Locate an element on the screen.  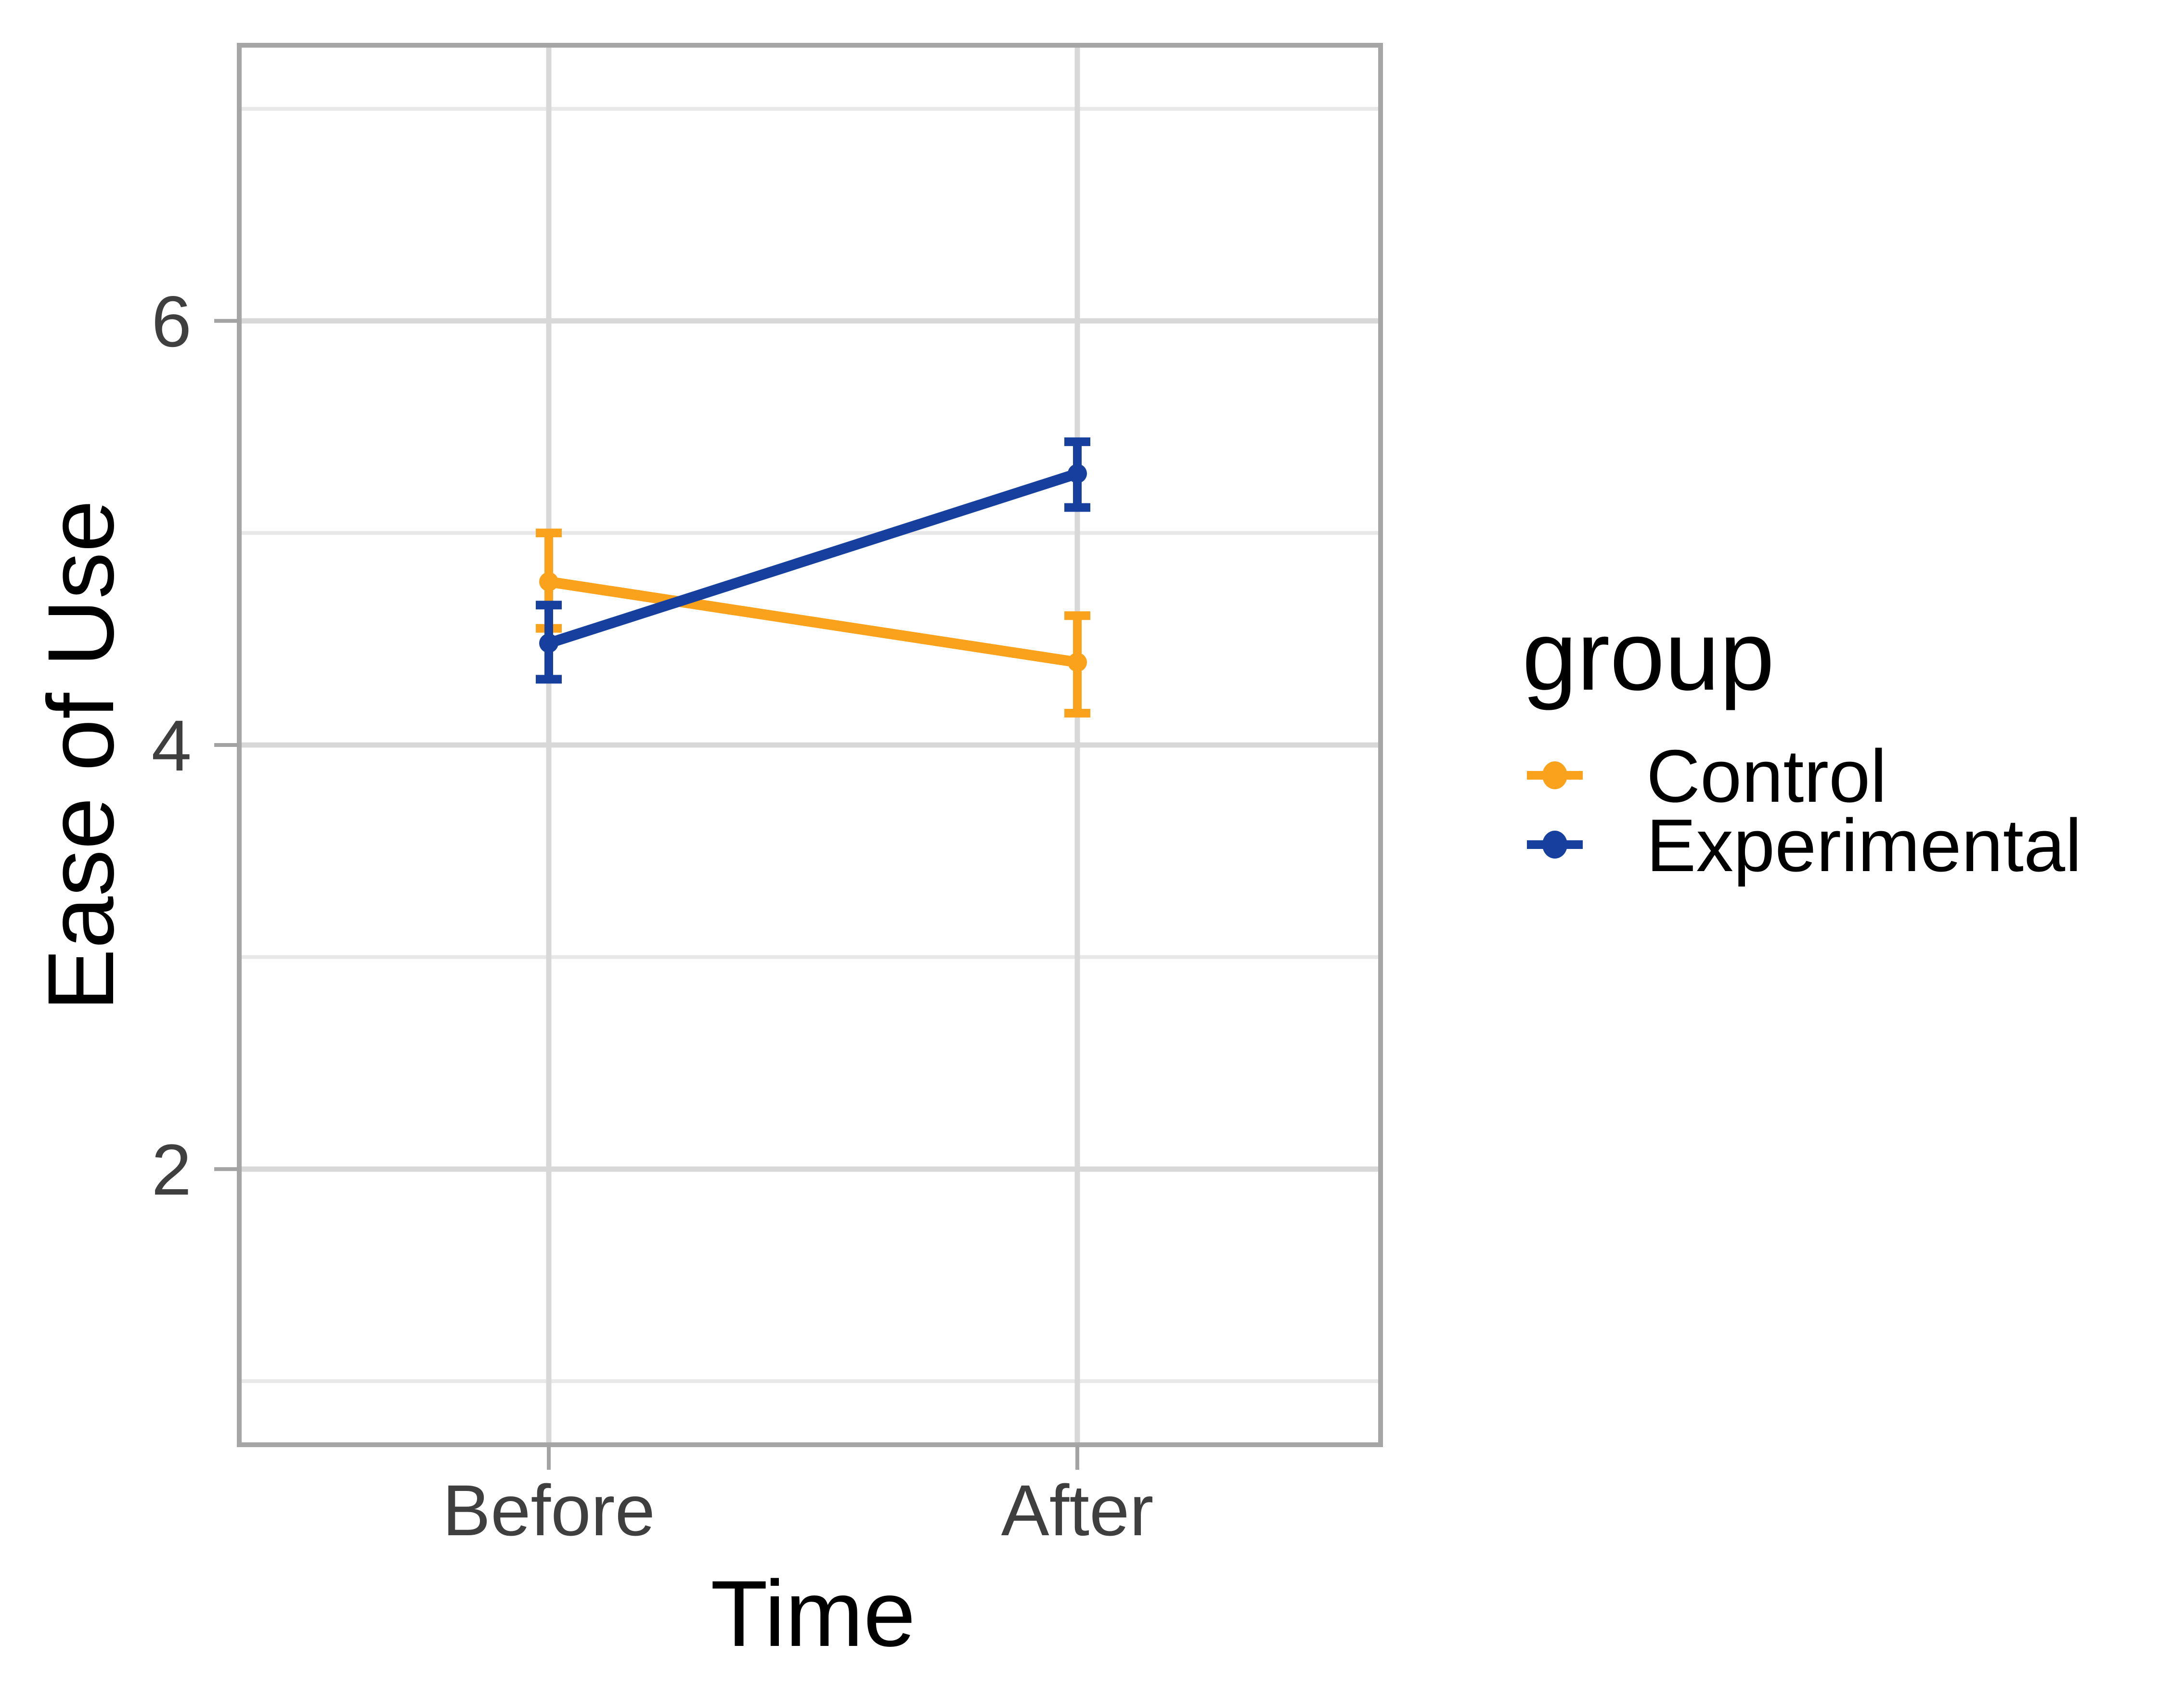
legend-title: group is located at coordinates (1648, 656).